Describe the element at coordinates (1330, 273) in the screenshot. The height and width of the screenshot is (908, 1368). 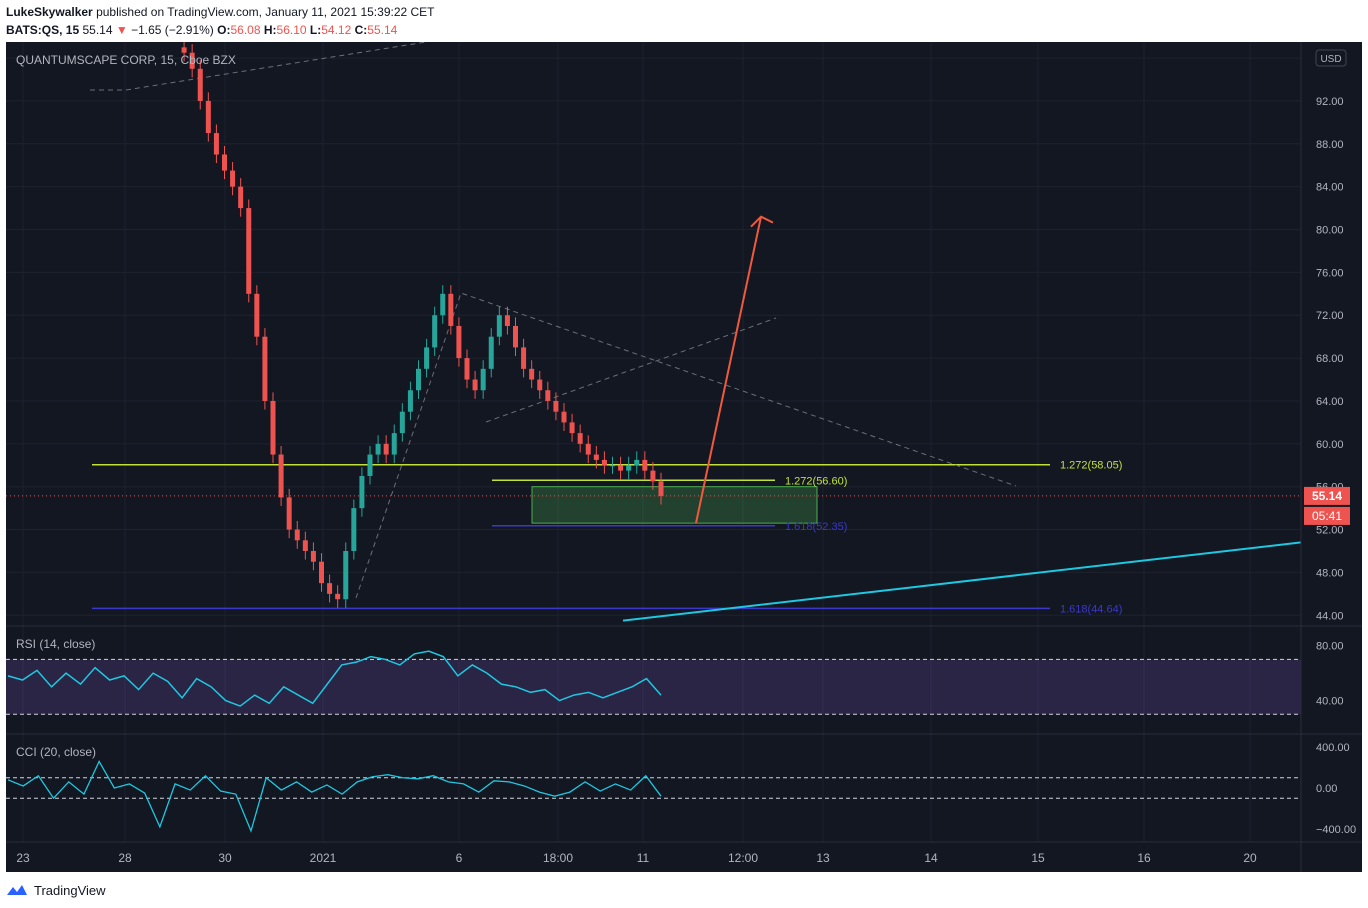
I see `y-tick-label: 76.00` at that location.